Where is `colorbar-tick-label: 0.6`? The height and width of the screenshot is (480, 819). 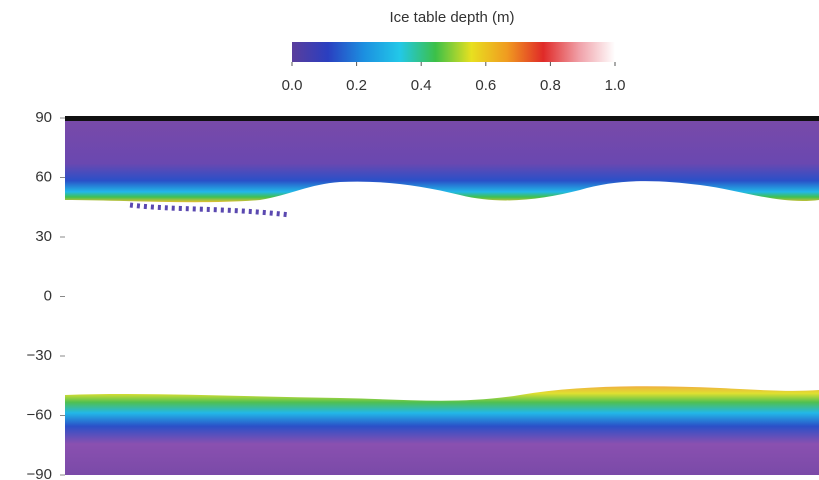
colorbar-tick-label: 0.6 is located at coordinates (485, 85).